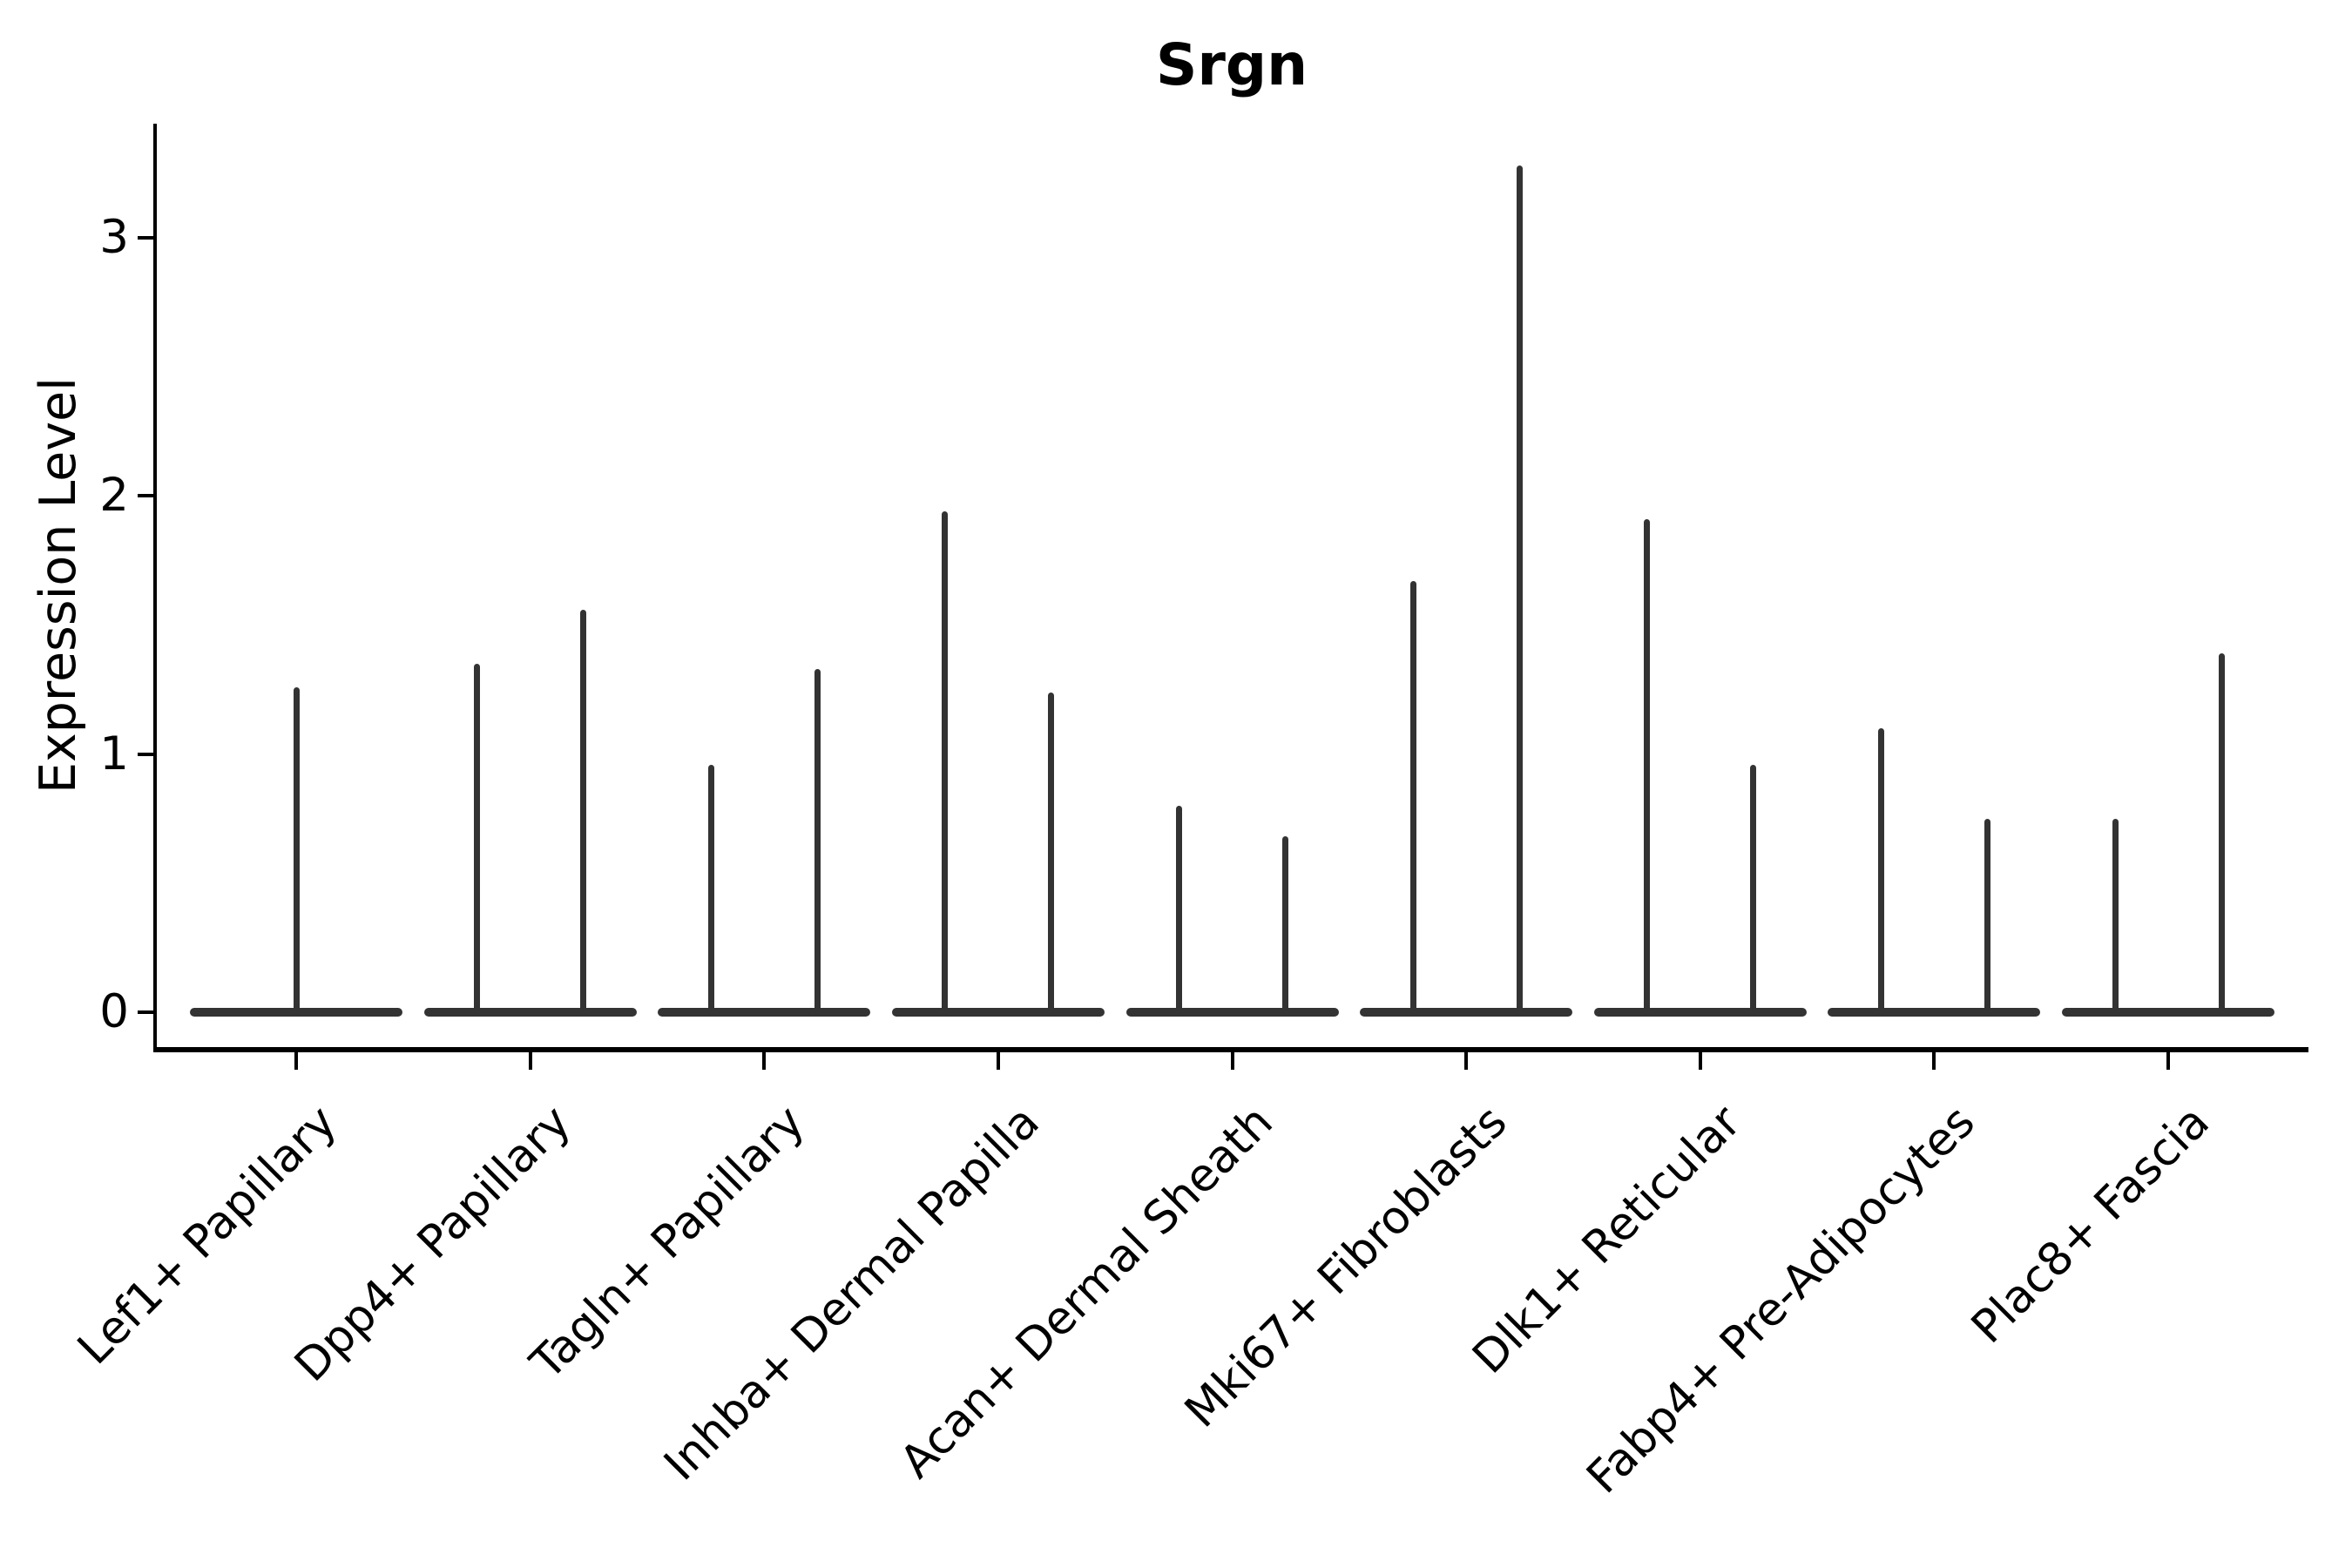  I want to click on y-tick-label: 3, so click(114, 238).